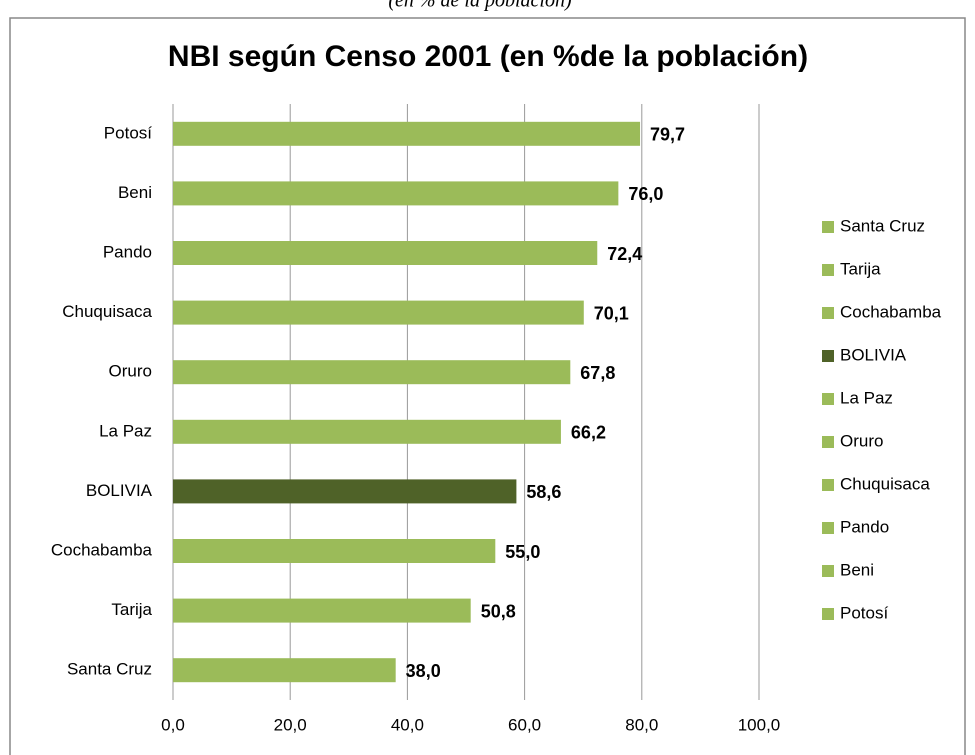 The height and width of the screenshot is (755, 975). Describe the element at coordinates (522, 552) in the screenshot. I see `value-label: 55,0` at that location.